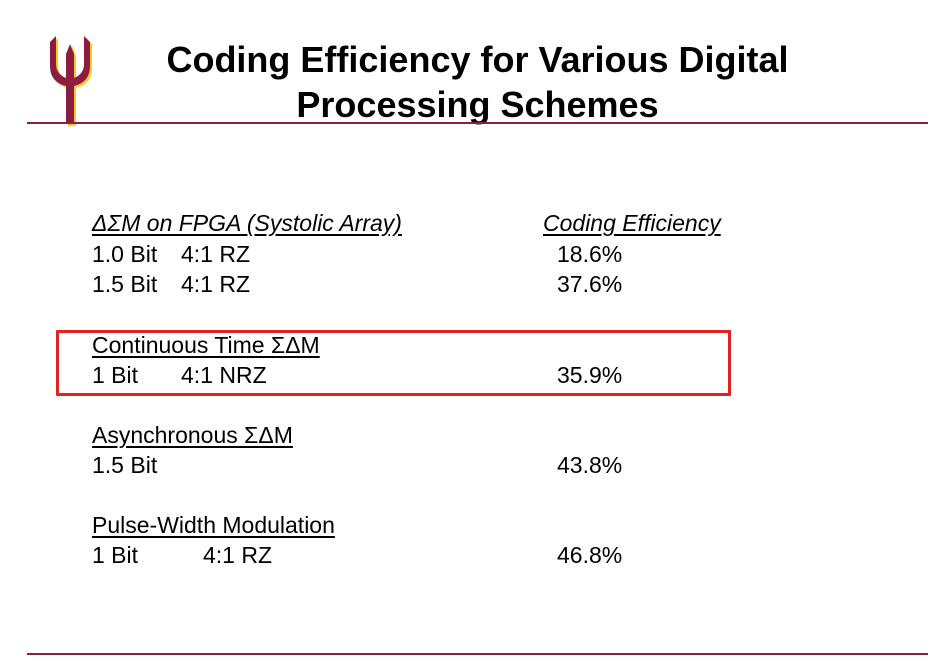  What do you see at coordinates (590, 465) in the screenshot?
I see `row-efficiency: 43.8%` at bounding box center [590, 465].